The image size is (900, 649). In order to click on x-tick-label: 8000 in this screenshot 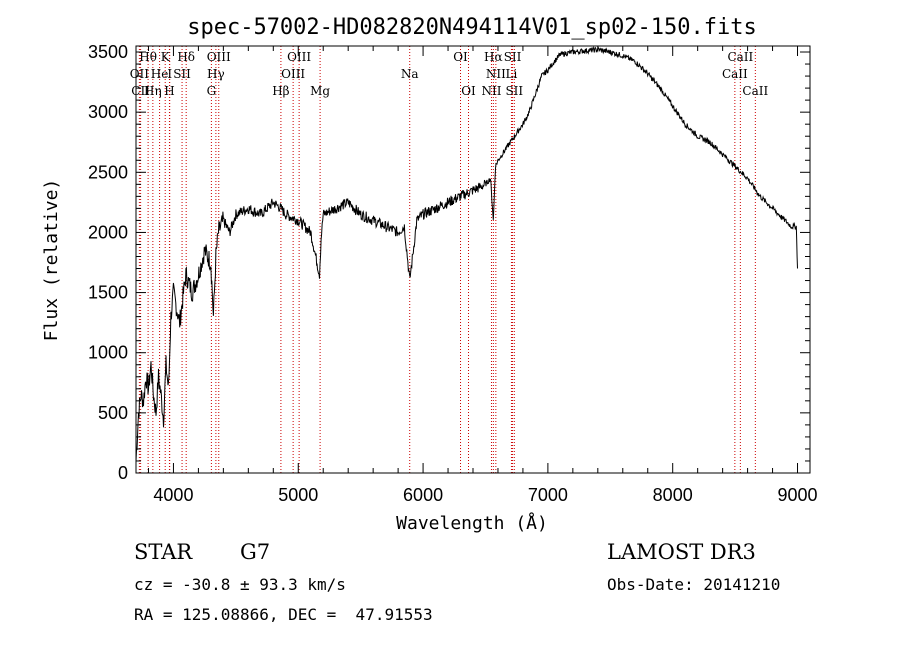, I will do `click(673, 495)`.